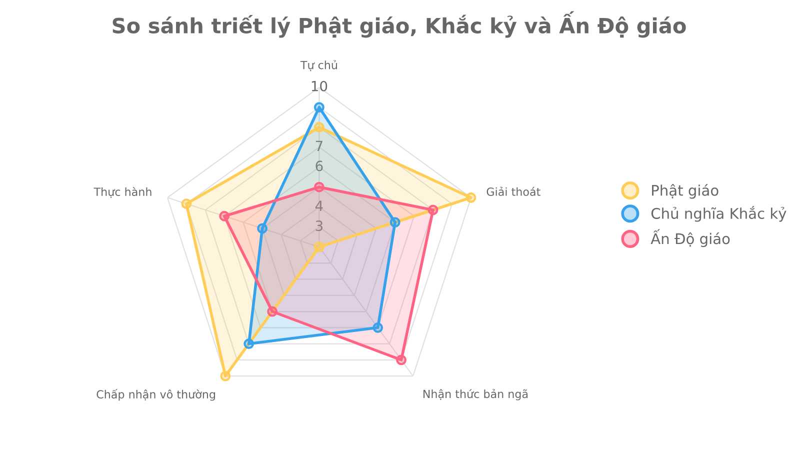 The image size is (798, 449). I want to click on y-tick-label: 10, so click(320, 86).